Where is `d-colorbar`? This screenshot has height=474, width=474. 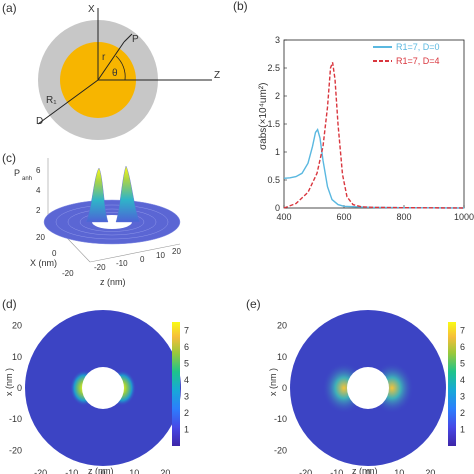
d-colorbar is located at coordinates (176, 384).